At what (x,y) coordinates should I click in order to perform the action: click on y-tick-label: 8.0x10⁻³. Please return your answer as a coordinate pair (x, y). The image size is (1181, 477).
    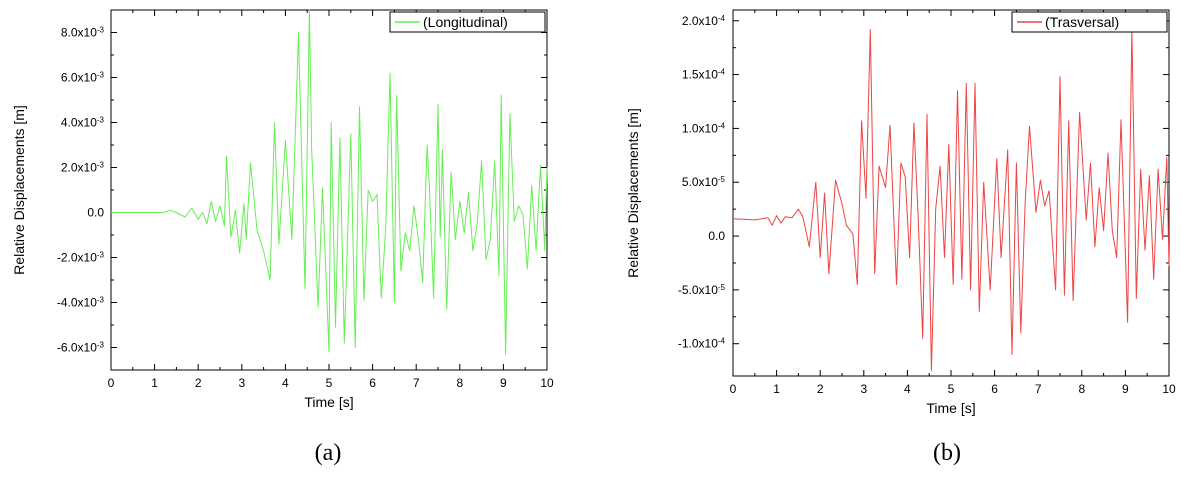
    Looking at the image, I should click on (83, 32).